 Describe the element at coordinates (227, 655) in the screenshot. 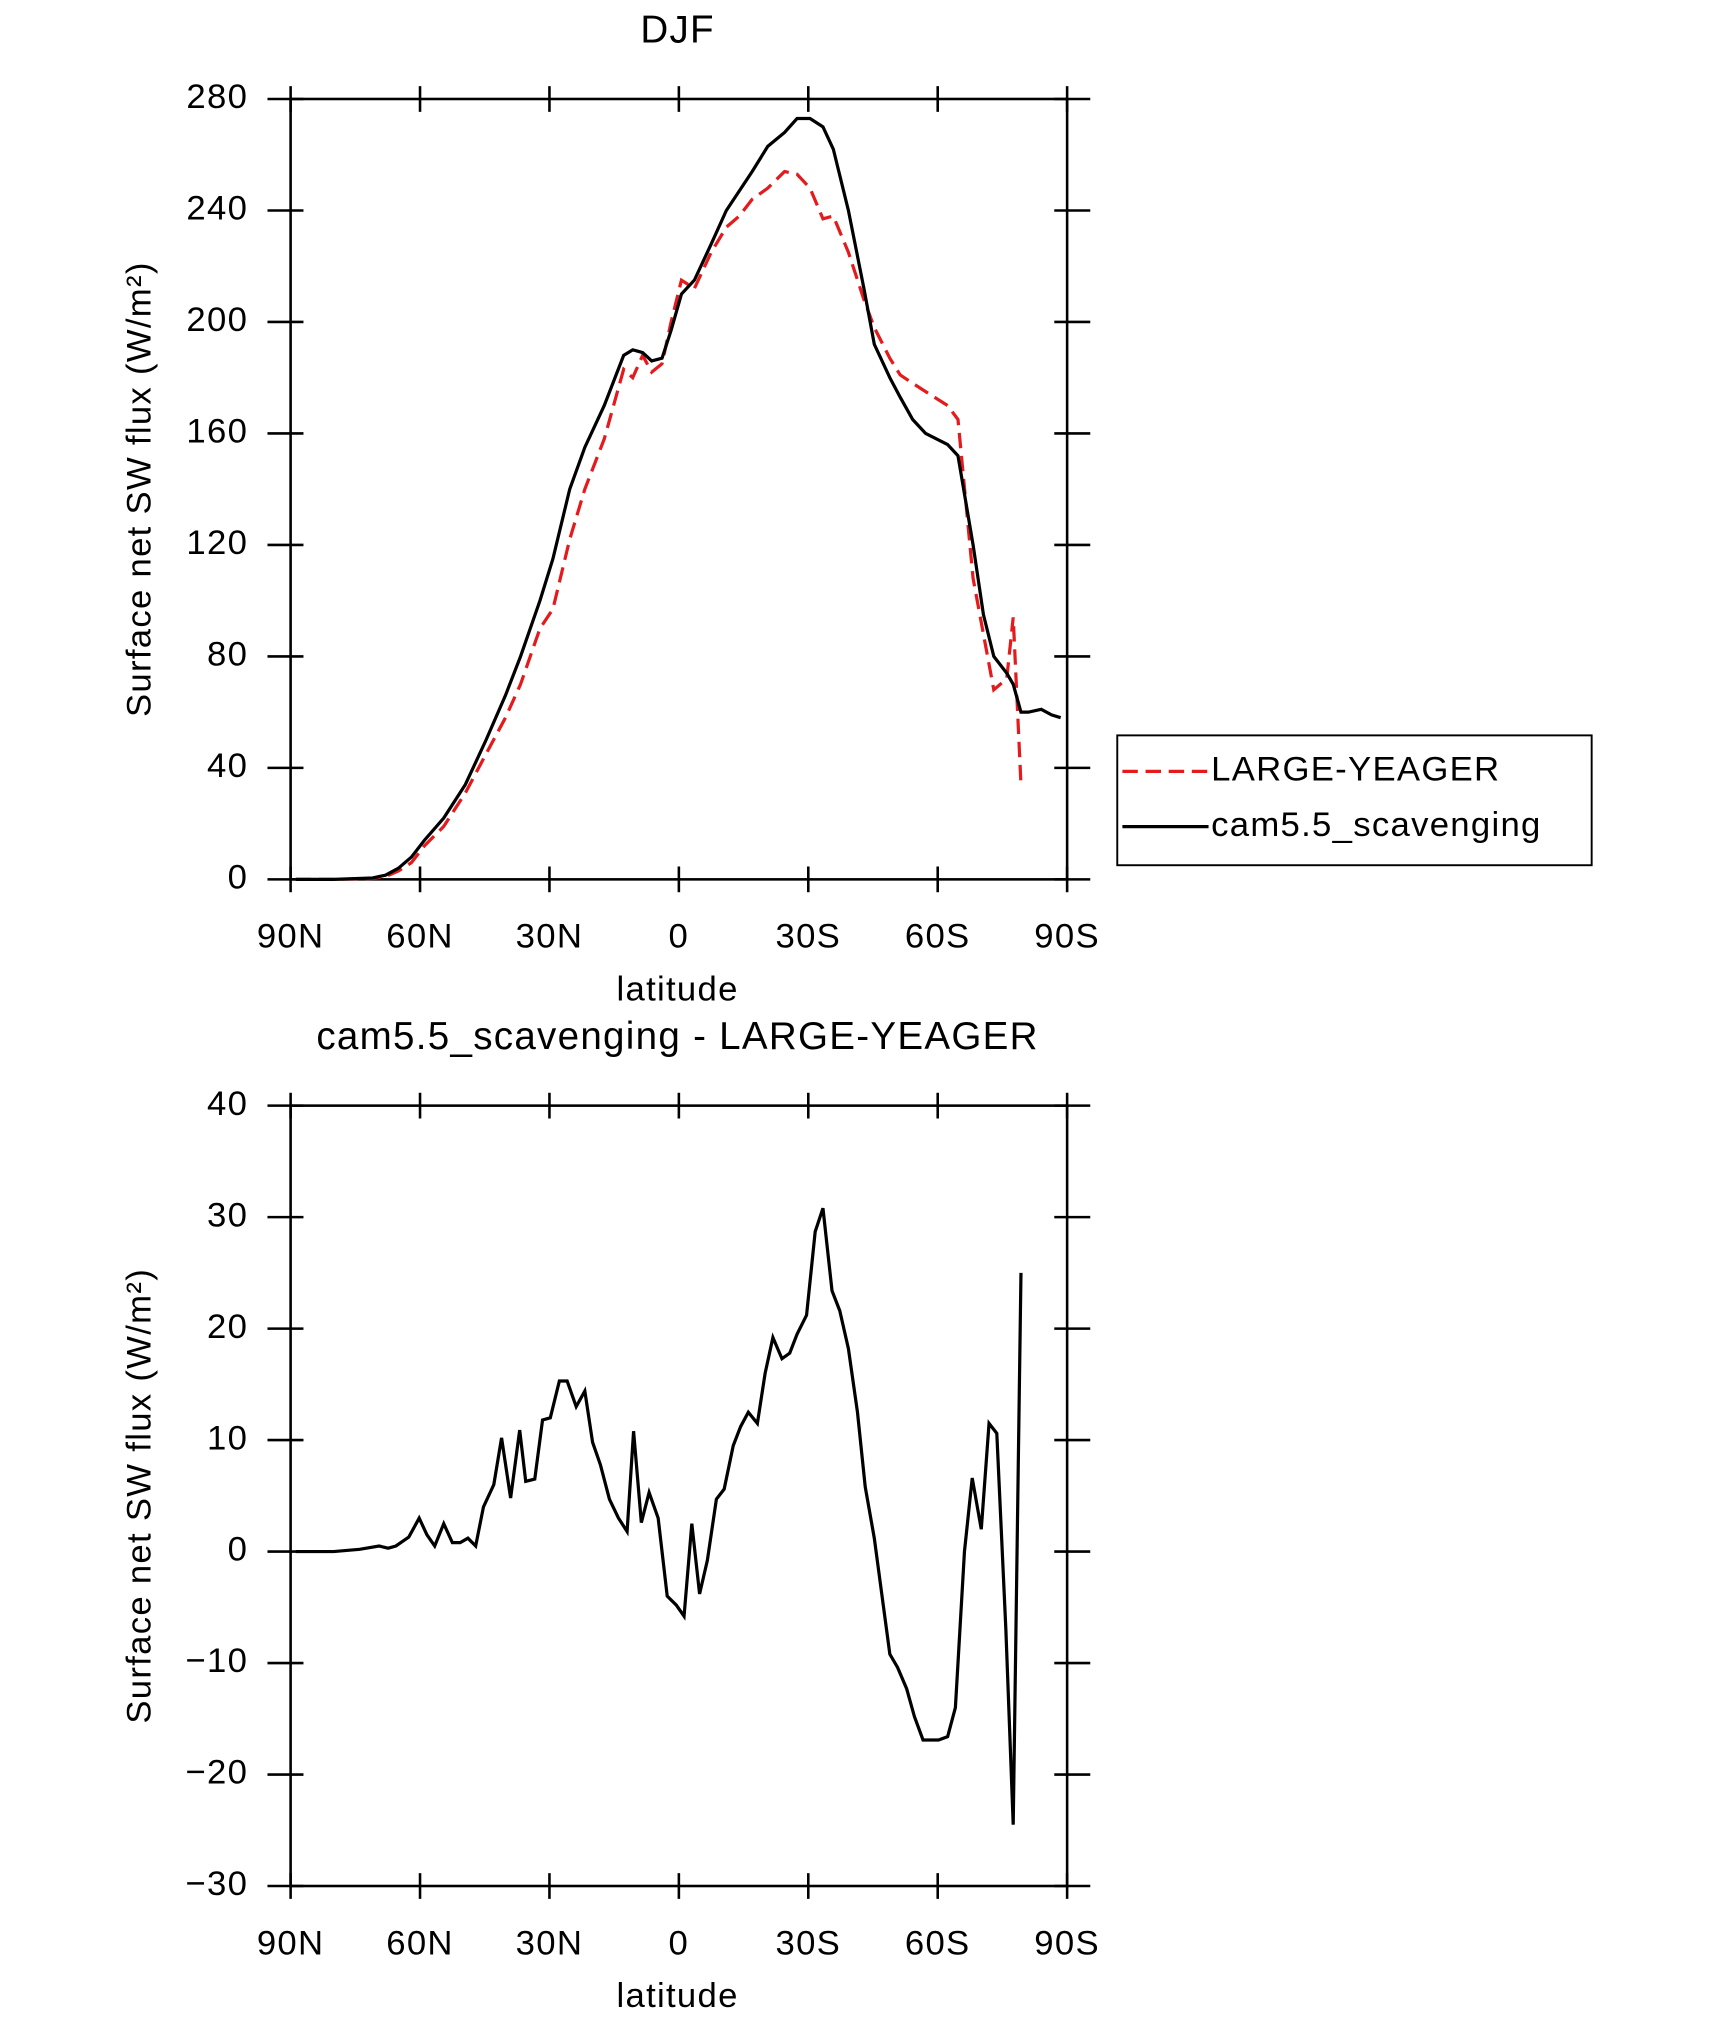

I see `y-tick-label: 80` at that location.